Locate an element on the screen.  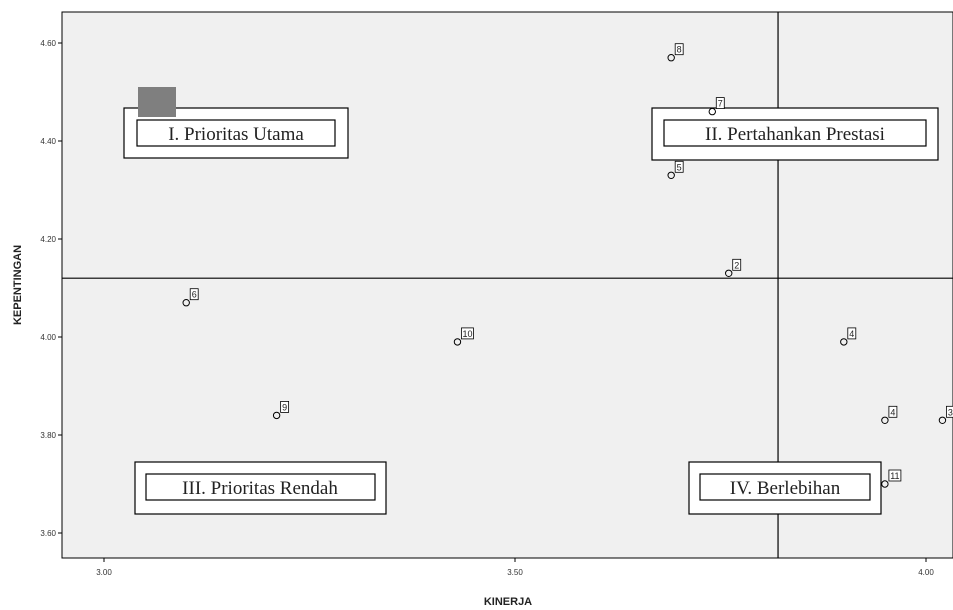
data-point: 3 is located at coordinates (945, 414).